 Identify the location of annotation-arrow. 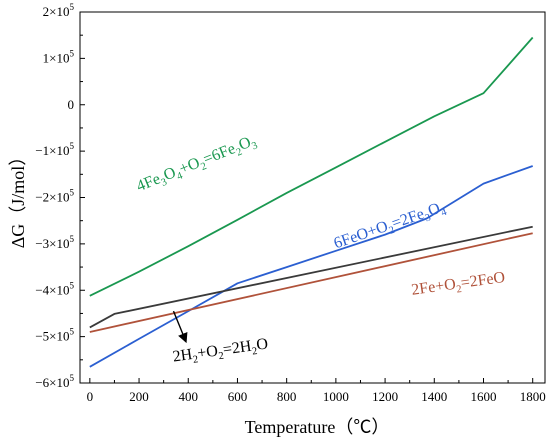
(180, 327).